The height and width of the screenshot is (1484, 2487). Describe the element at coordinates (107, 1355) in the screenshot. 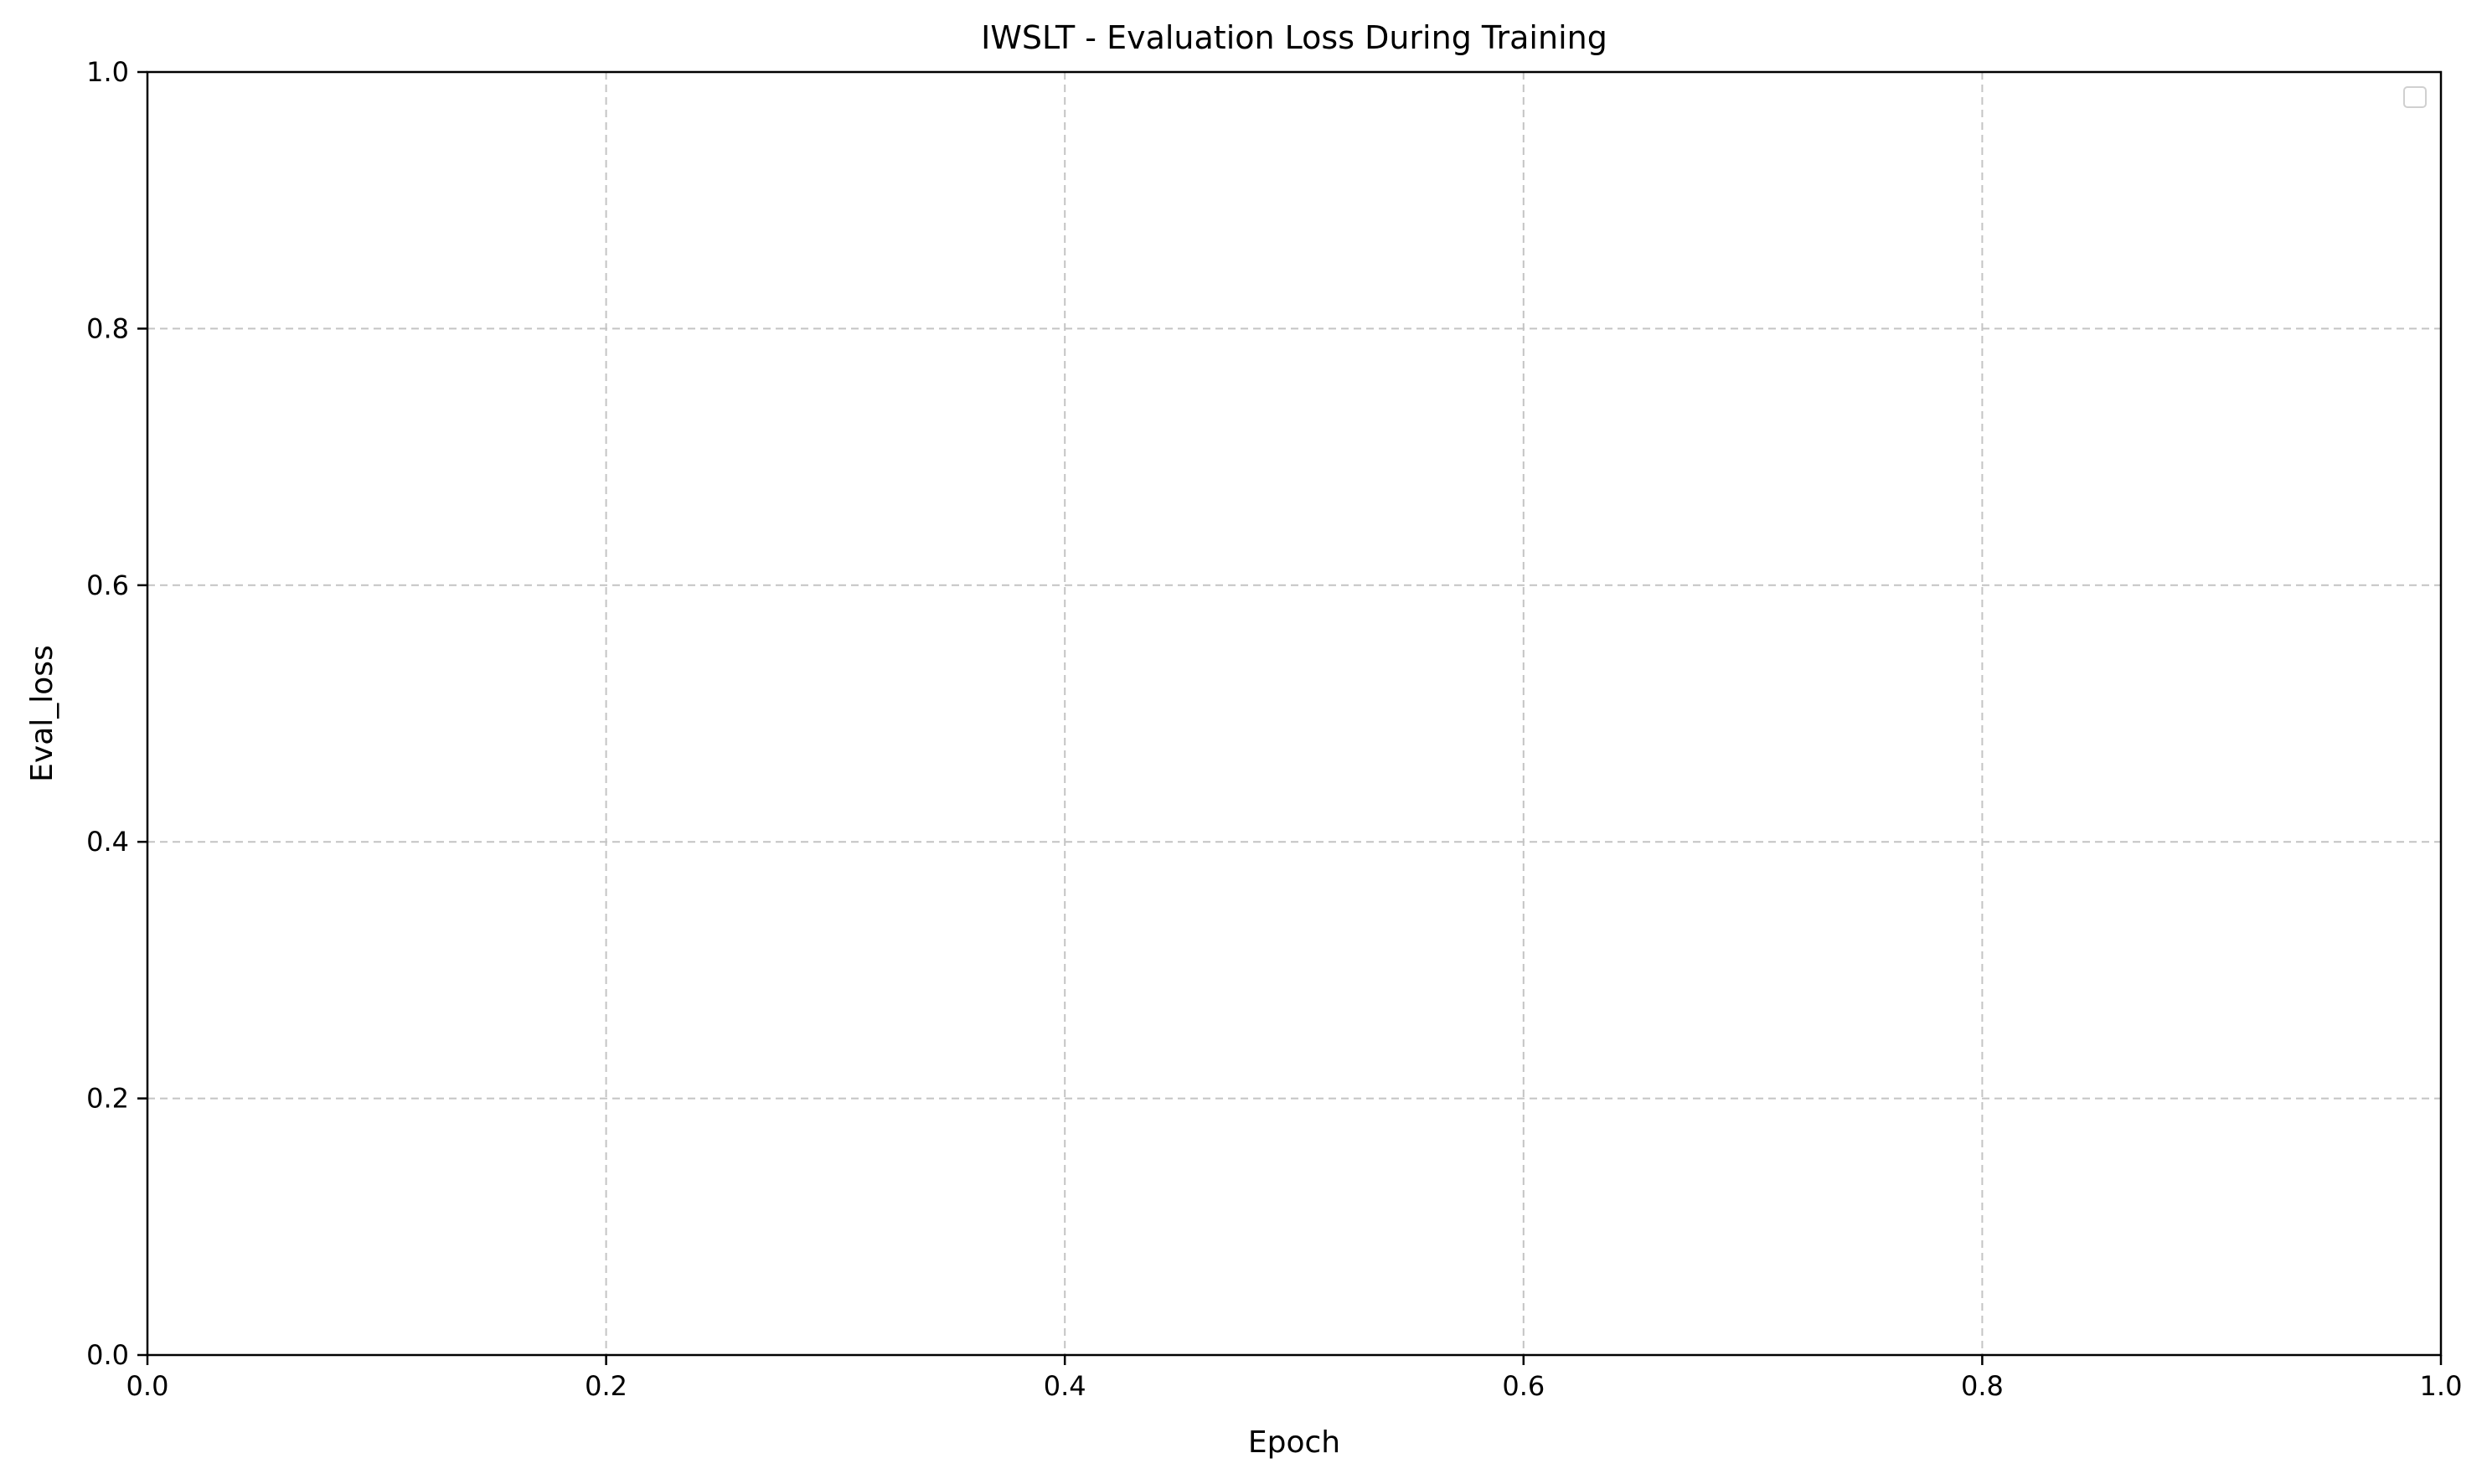

I see `y-tick-label: 0.0` at that location.